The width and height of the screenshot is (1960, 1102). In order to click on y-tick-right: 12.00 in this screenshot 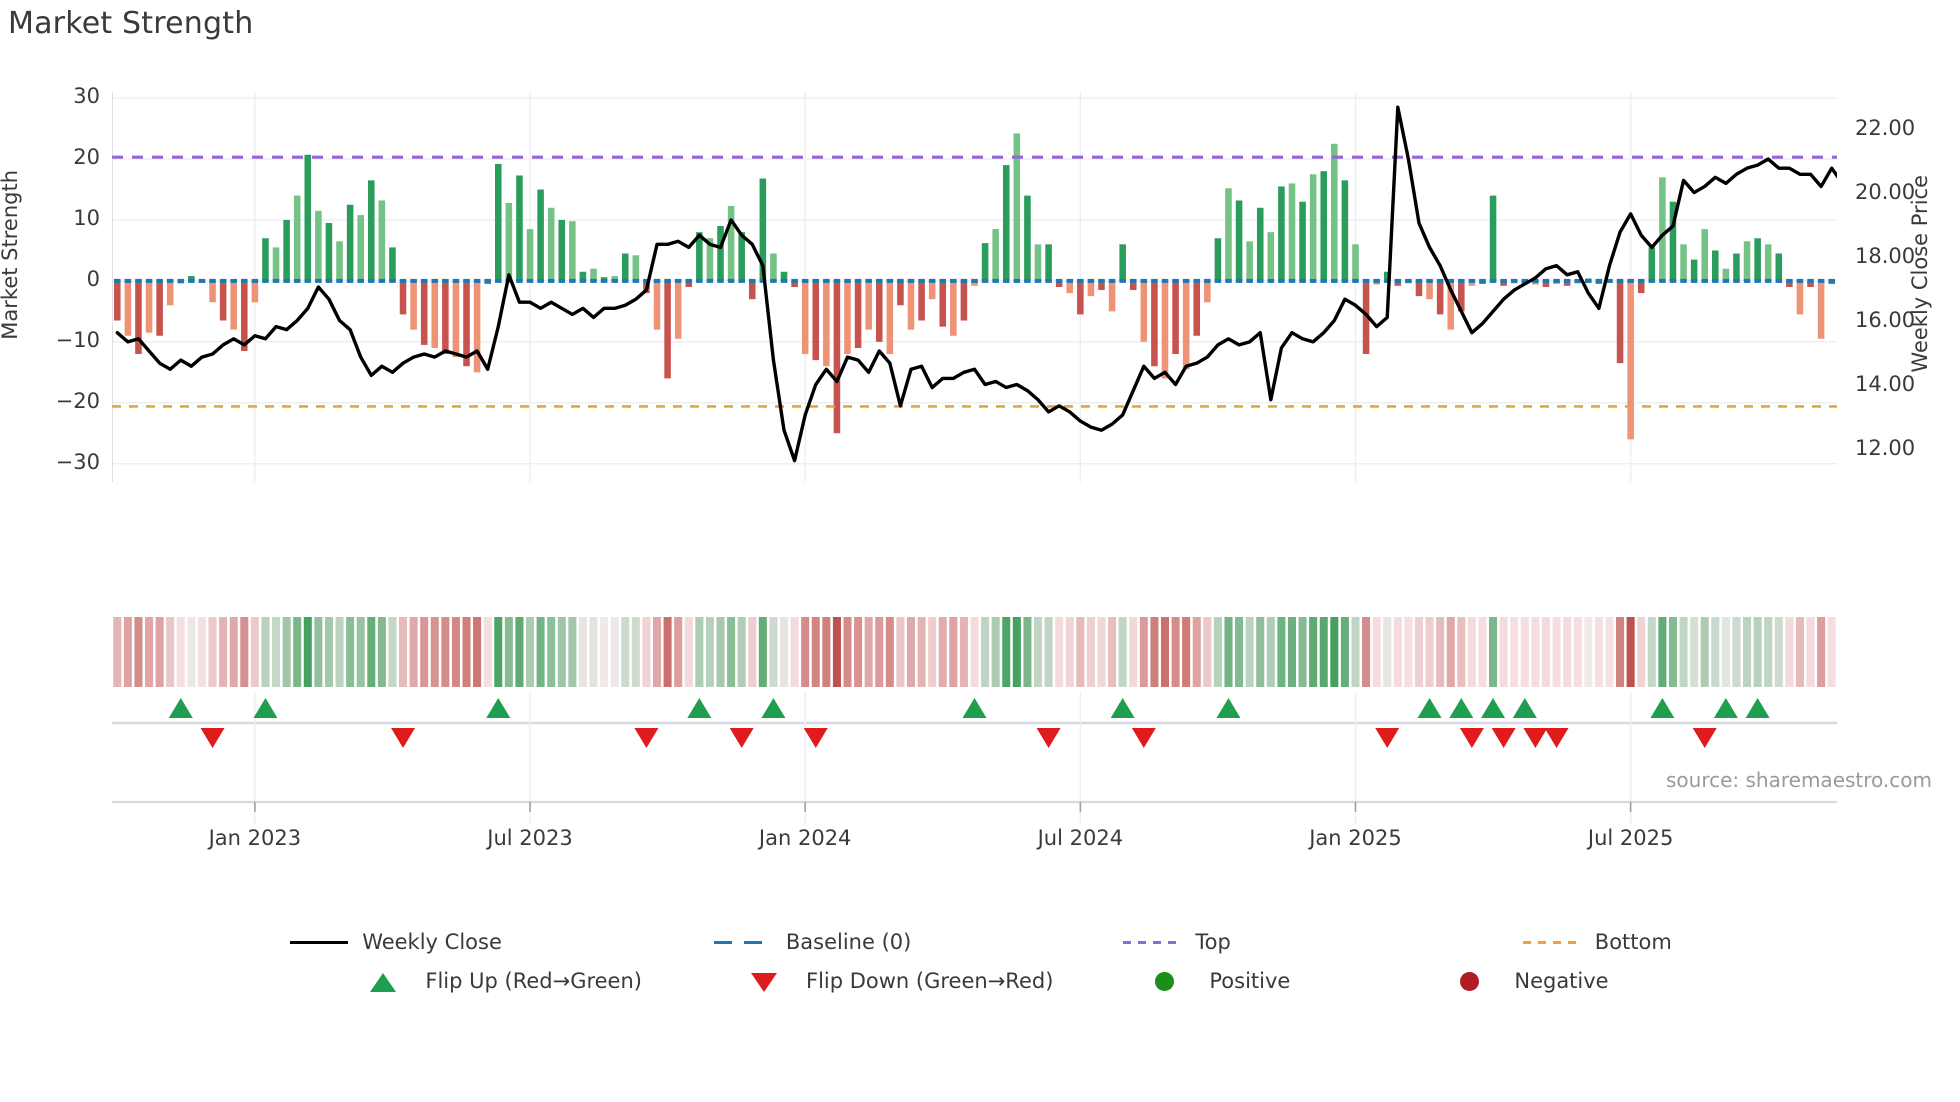, I will do `click(1885, 448)`.